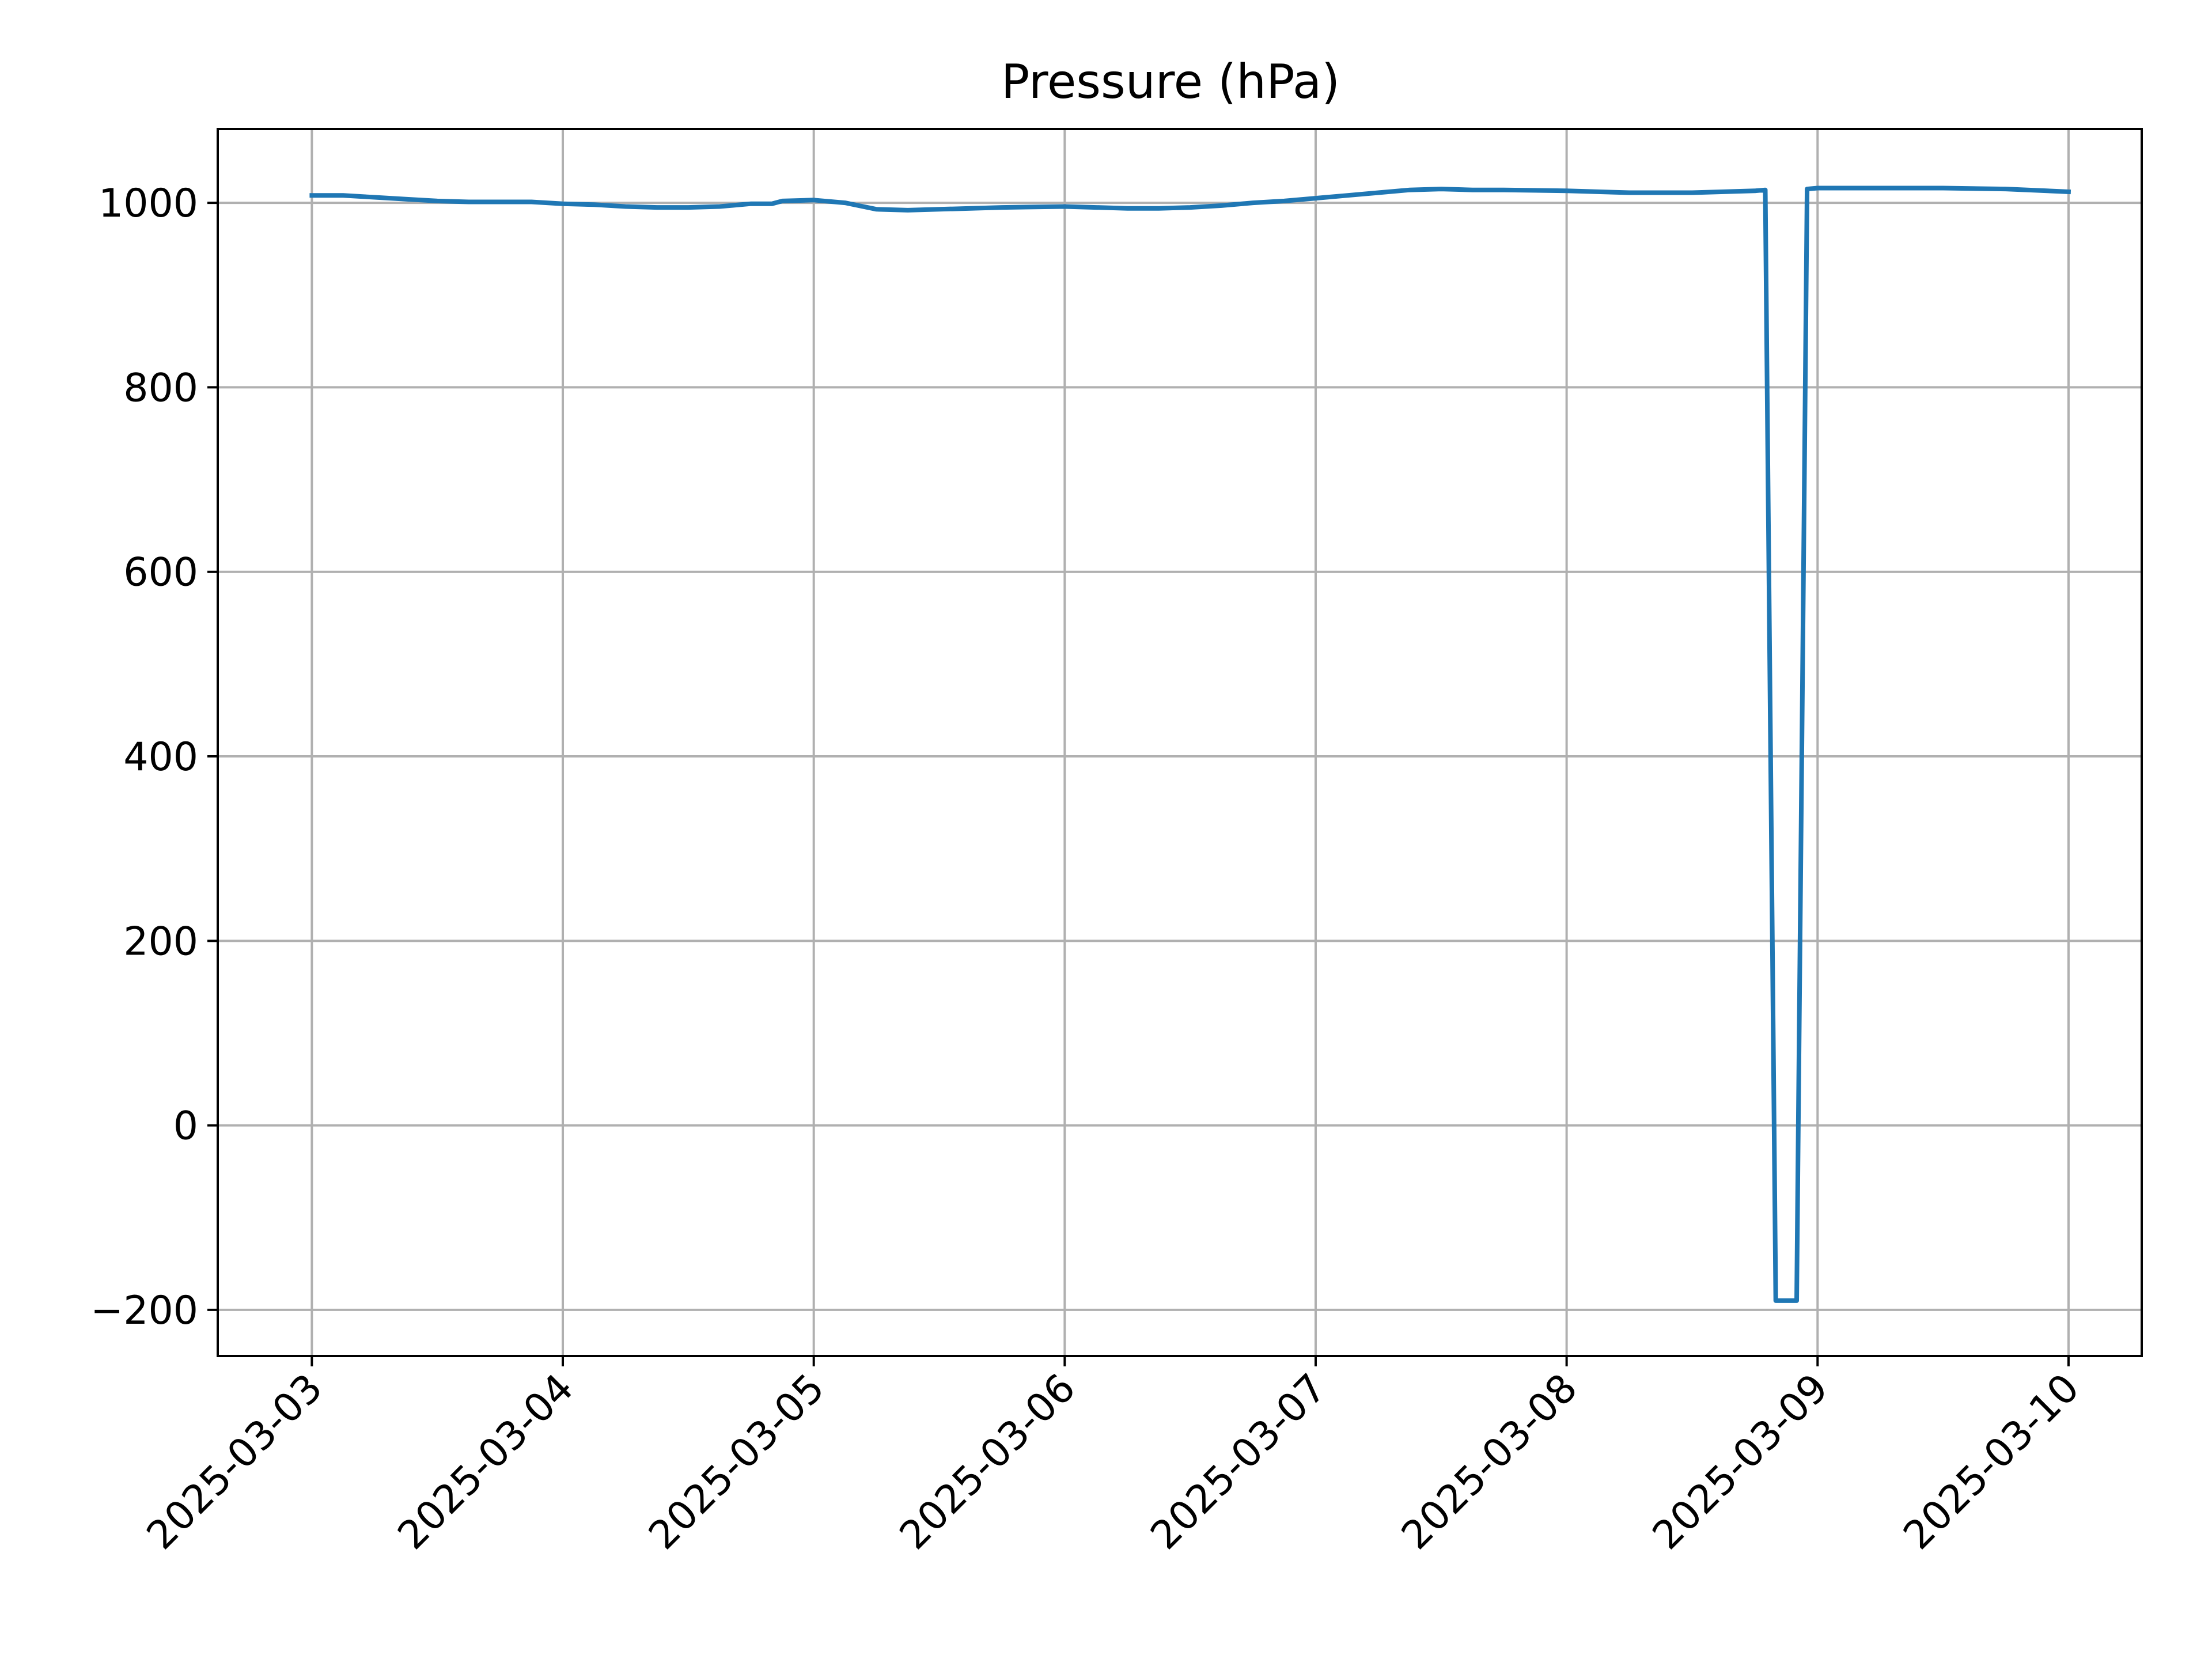 This screenshot has height=1659, width=2212. I want to click on y-tick-label: 200, so click(160, 941).